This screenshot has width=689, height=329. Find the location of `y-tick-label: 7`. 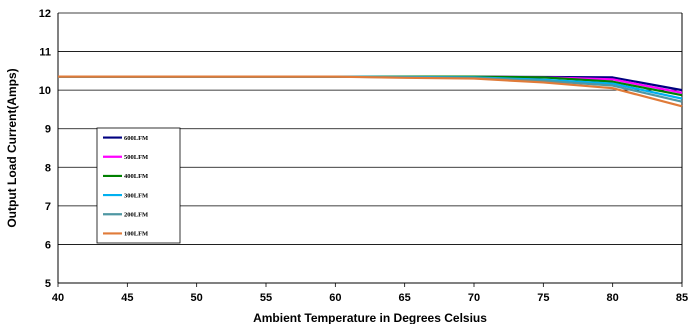

y-tick-label: 7 is located at coordinates (48, 207).